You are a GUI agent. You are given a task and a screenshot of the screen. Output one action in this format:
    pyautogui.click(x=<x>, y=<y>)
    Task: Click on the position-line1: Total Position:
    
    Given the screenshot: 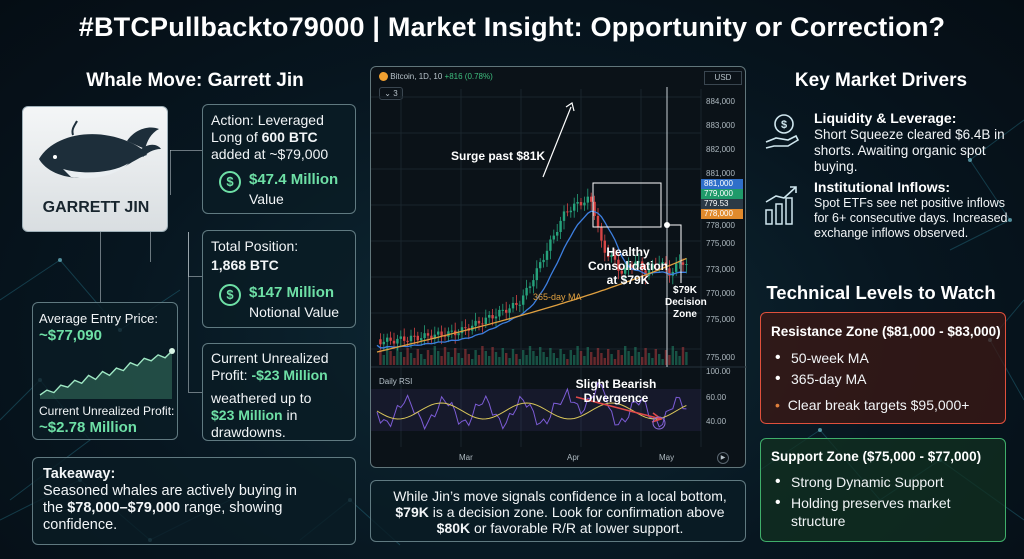 What is the action you would take?
    pyautogui.click(x=255, y=246)
    